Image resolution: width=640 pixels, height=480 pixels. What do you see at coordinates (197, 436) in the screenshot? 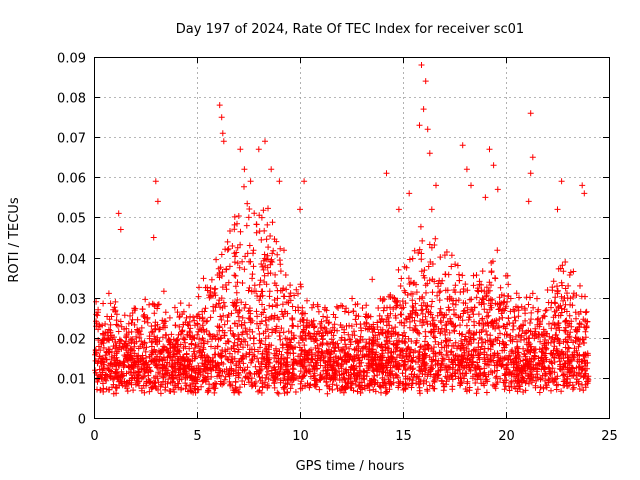
I see `x-tick-label: 5` at bounding box center [197, 436].